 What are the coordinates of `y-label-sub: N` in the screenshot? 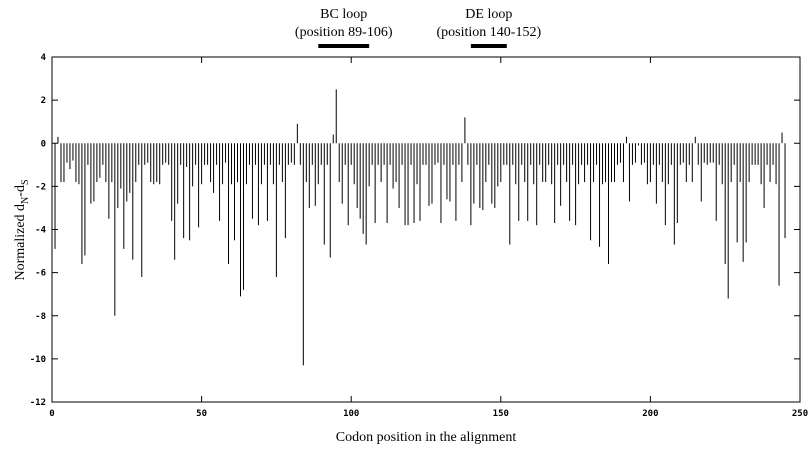 It's located at (25, 200).